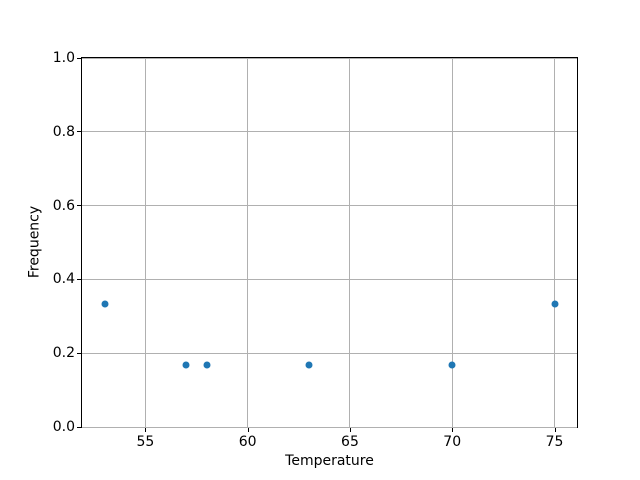 Image resolution: width=640 pixels, height=480 pixels. I want to click on y-axis-label: Frequency, so click(34, 242).